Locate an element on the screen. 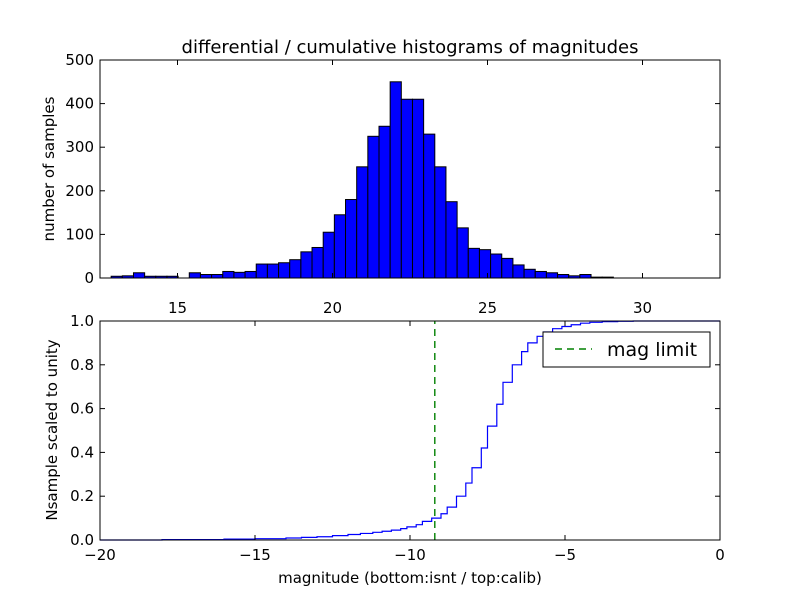 The height and width of the screenshot is (605, 800). legend: mag limit is located at coordinates (626, 349).